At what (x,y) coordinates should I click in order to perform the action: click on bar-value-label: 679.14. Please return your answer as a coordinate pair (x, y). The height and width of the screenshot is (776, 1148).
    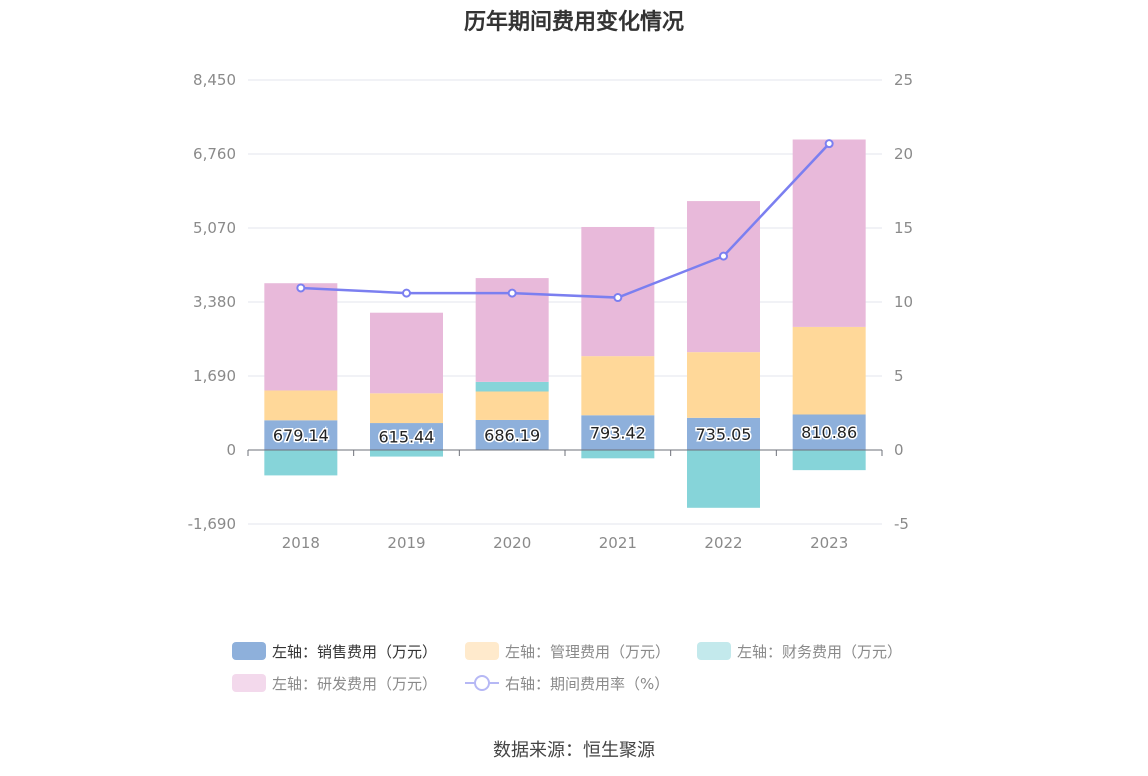
    Looking at the image, I should click on (301, 435).